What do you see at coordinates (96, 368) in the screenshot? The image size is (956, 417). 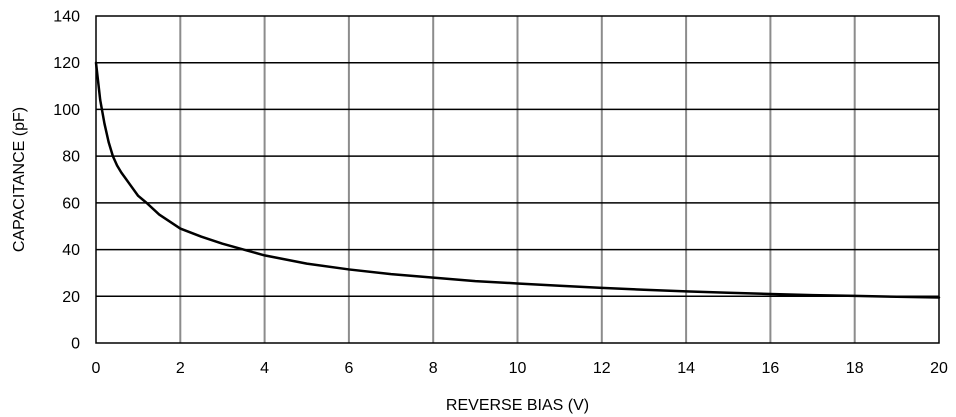 I see `x-tick-label: 0` at bounding box center [96, 368].